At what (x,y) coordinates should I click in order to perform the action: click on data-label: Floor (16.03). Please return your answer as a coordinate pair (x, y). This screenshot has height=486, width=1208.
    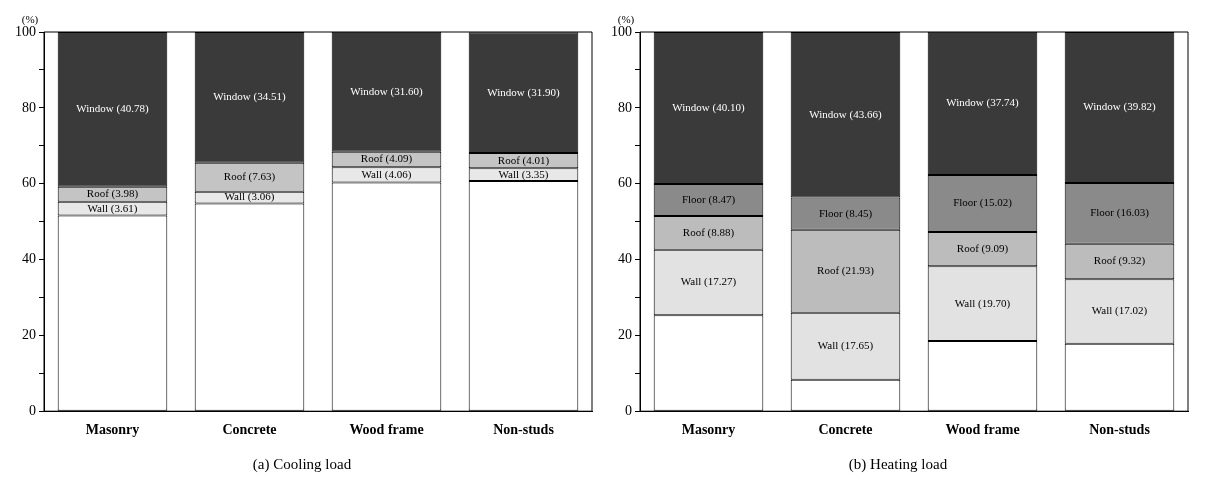
    Looking at the image, I should click on (1120, 213).